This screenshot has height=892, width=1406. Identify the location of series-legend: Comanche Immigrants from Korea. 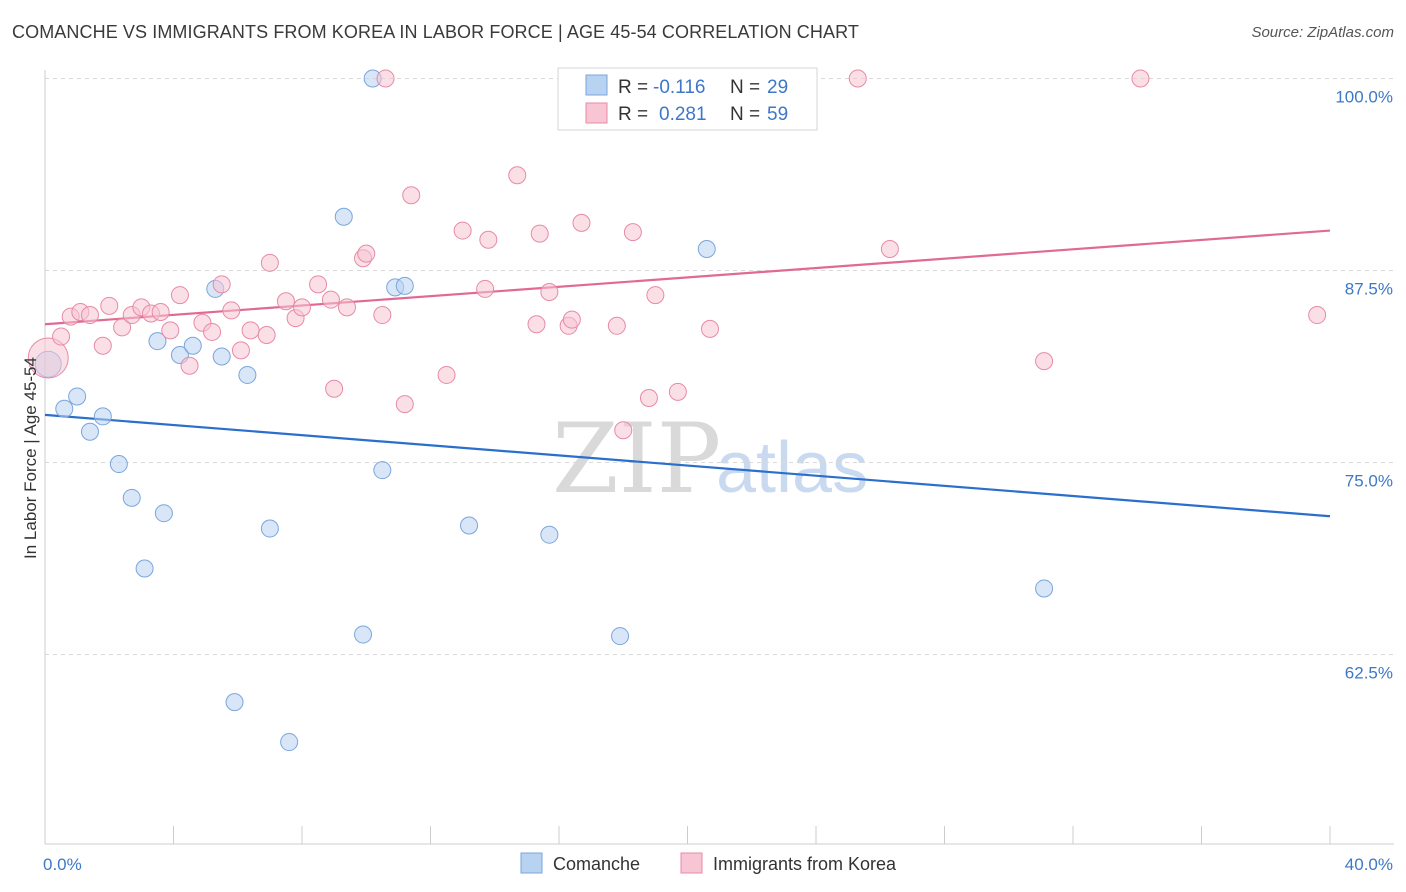
(708, 863).